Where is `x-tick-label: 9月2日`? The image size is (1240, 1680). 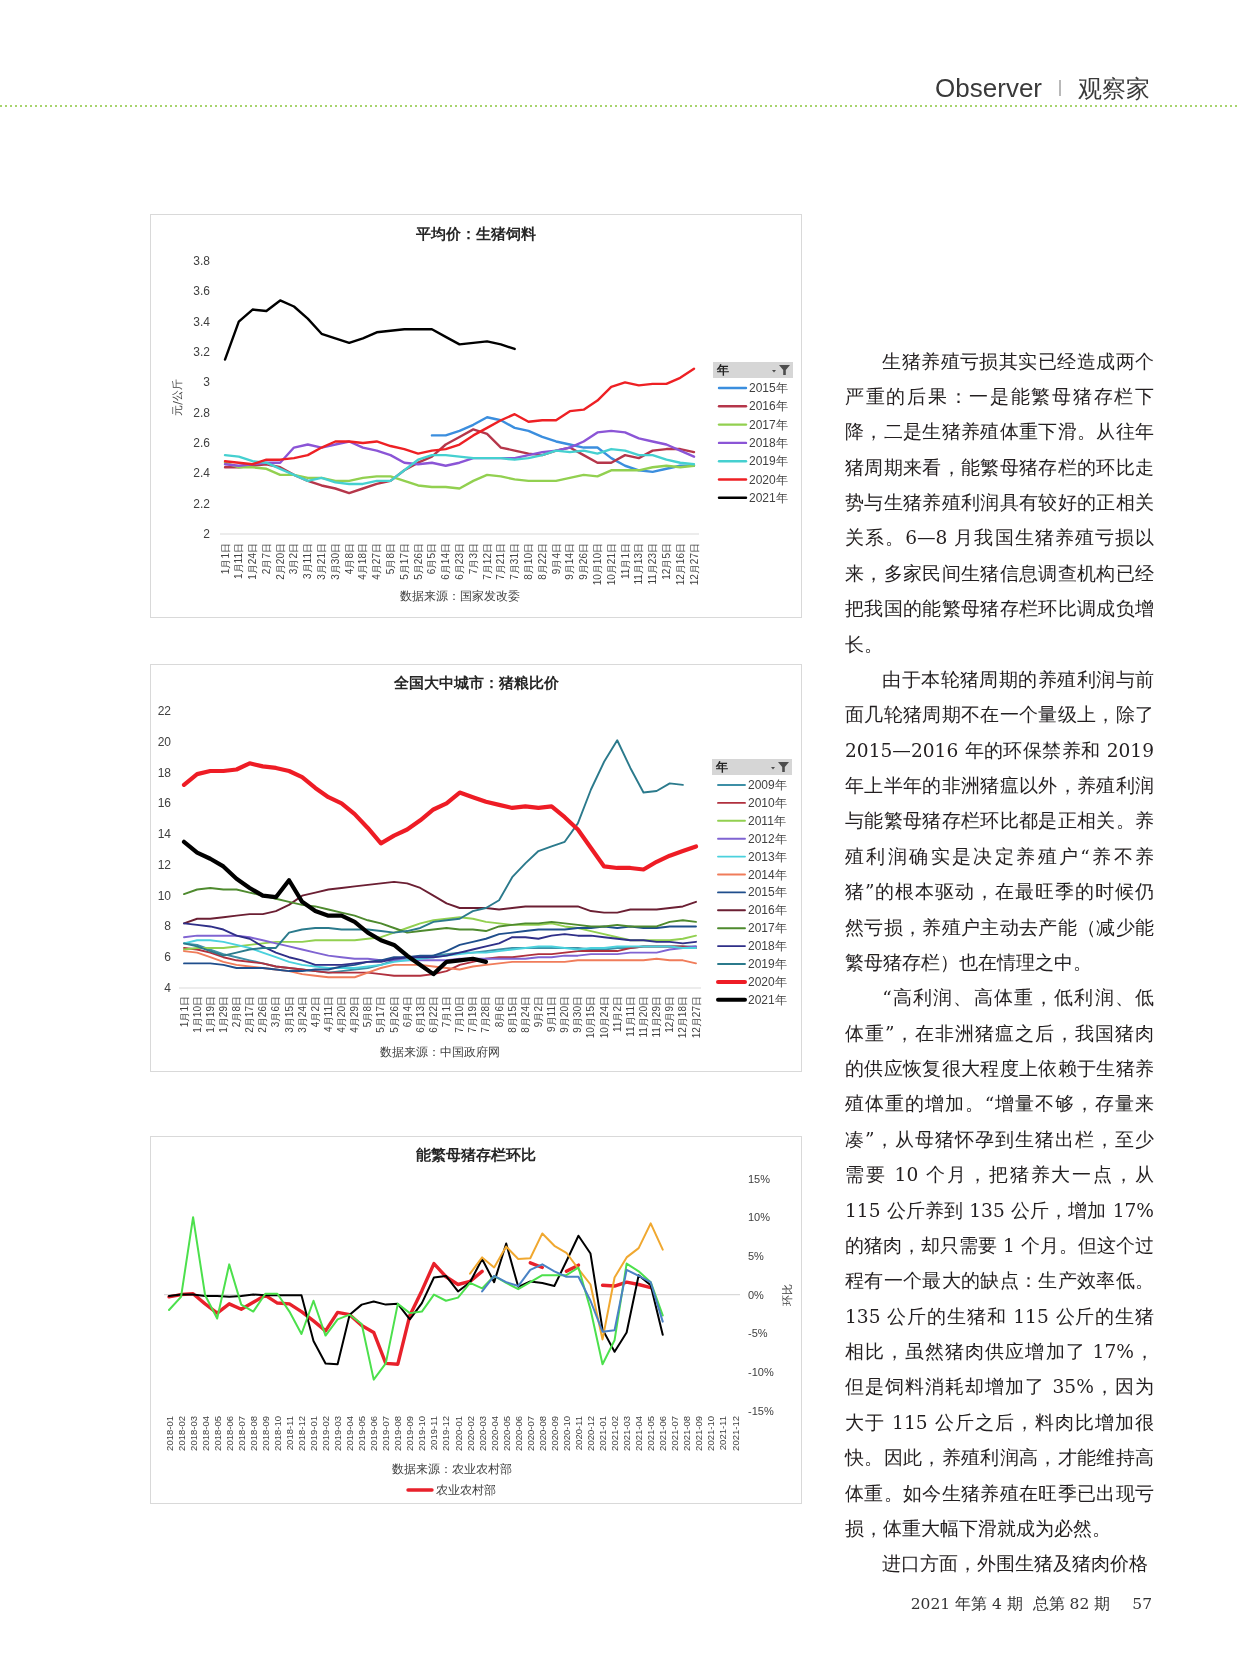 x-tick-label: 9月2日 is located at coordinates (538, 1012).